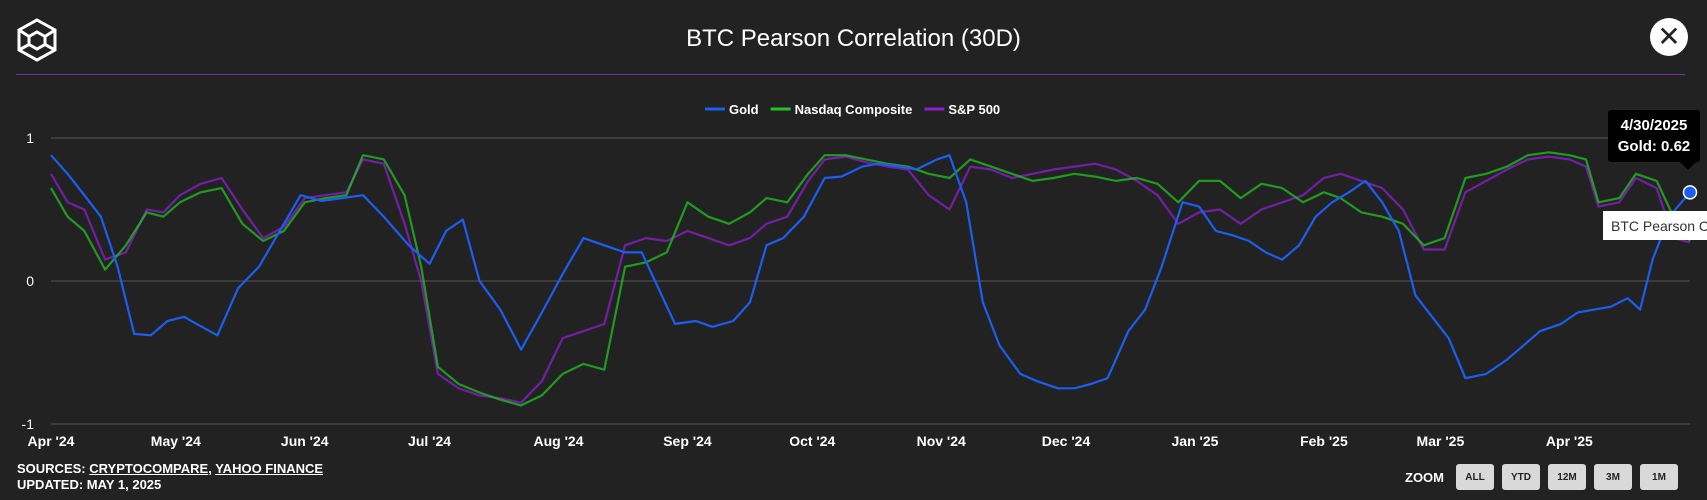 This screenshot has height=500, width=1707. I want to click on legend-item: S&P 500, so click(962, 109).